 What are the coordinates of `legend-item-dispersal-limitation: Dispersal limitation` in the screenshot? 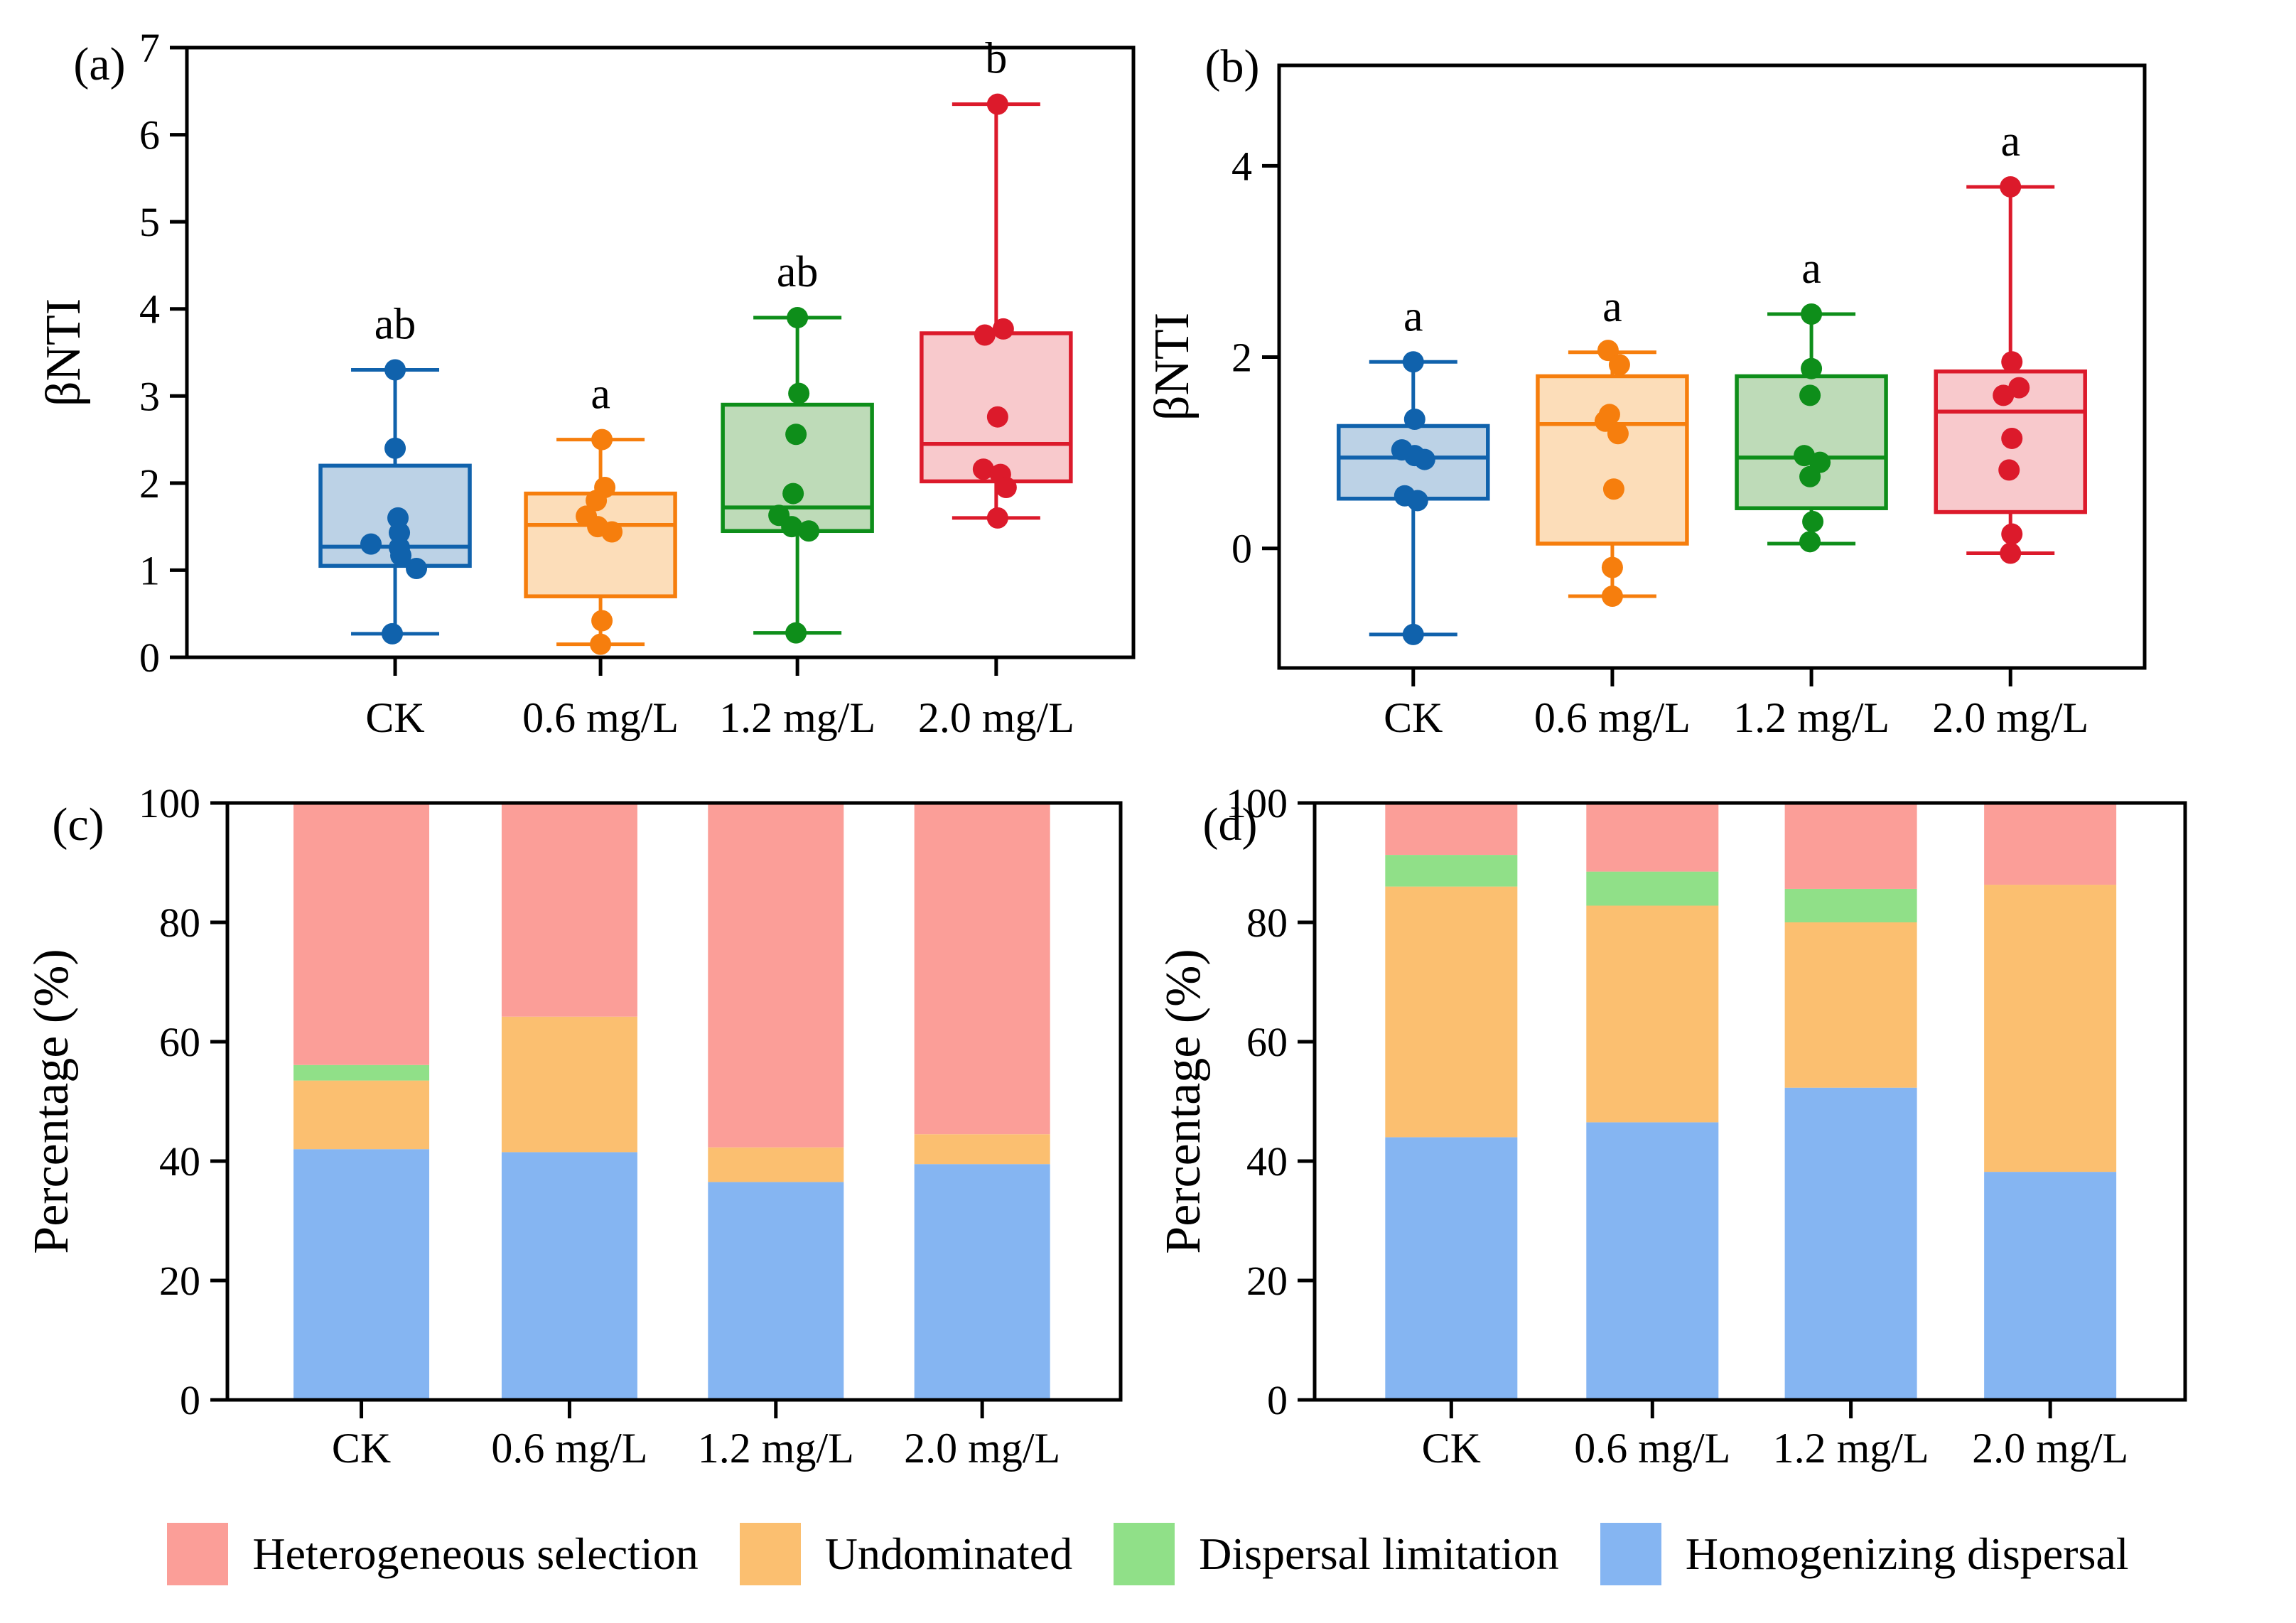 It's located at (1336, 1554).